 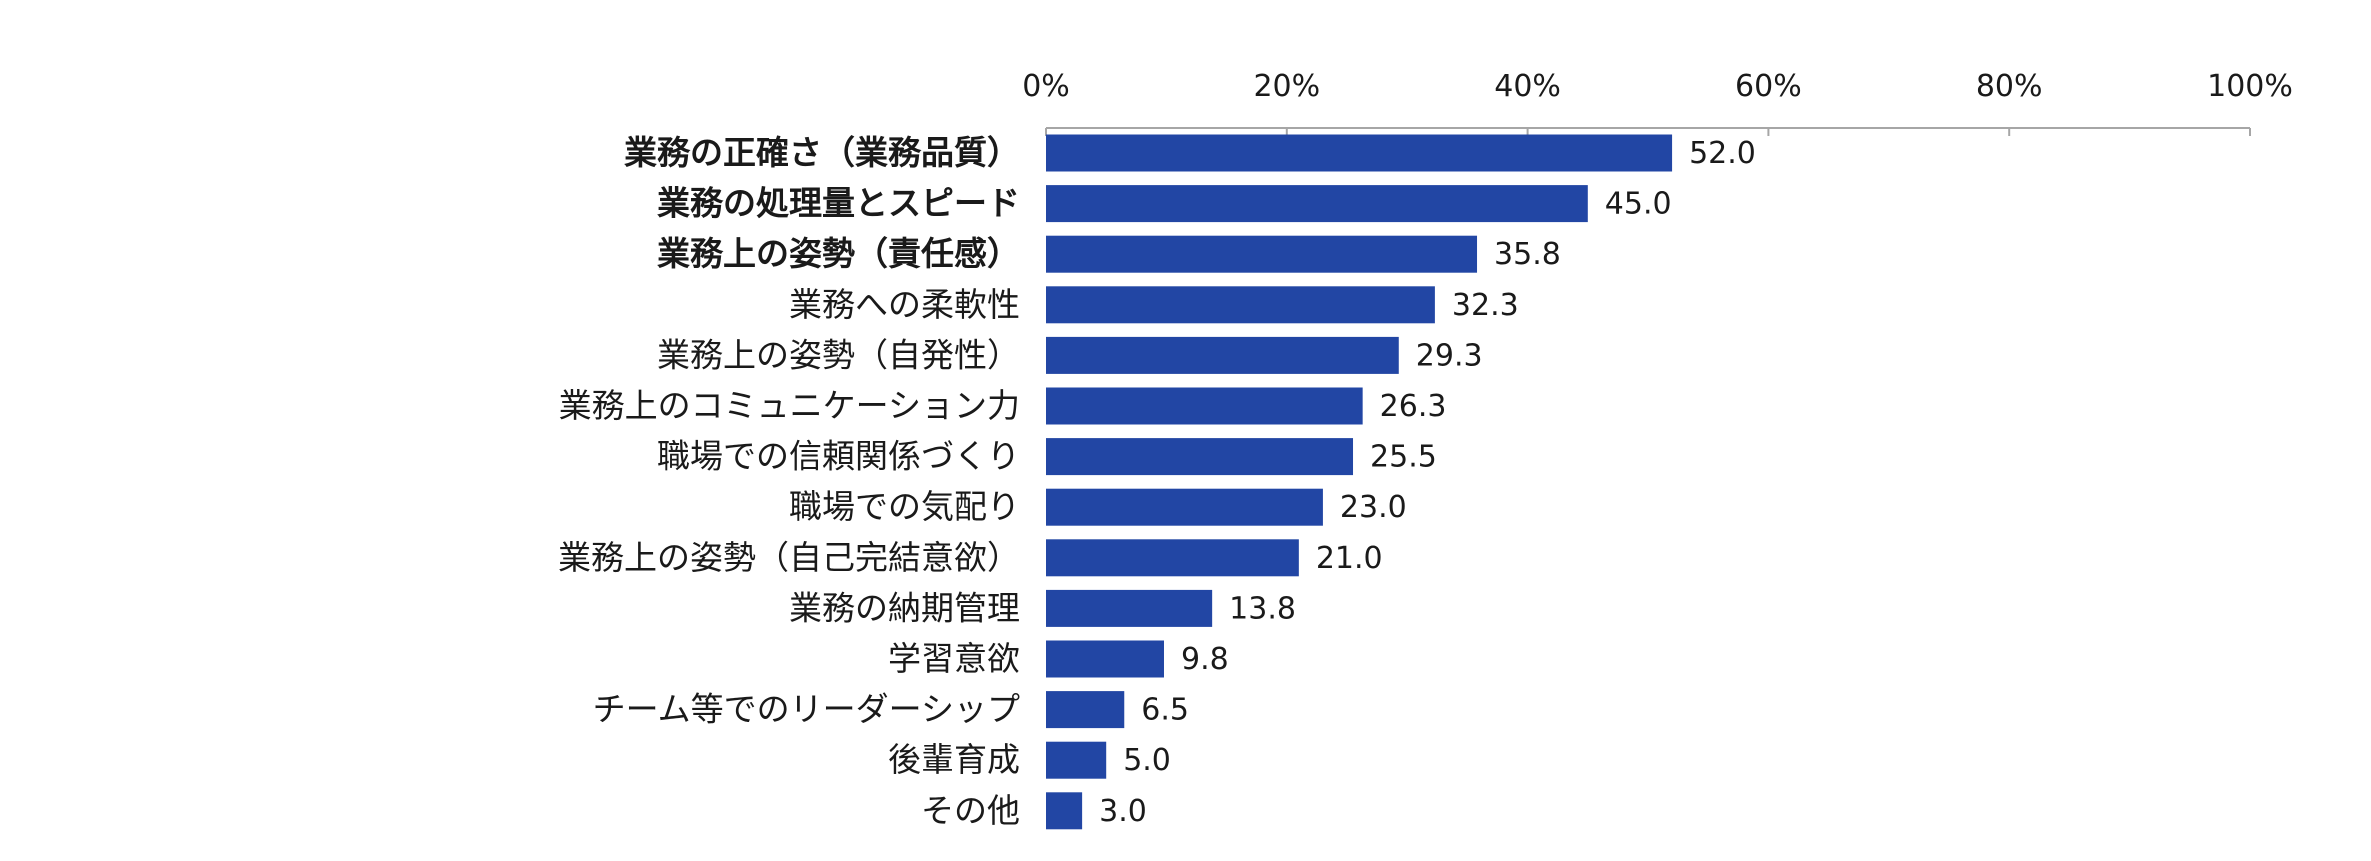 What do you see at coordinates (1286, 86) in the screenshot?
I see `x-tick-label: 20%` at bounding box center [1286, 86].